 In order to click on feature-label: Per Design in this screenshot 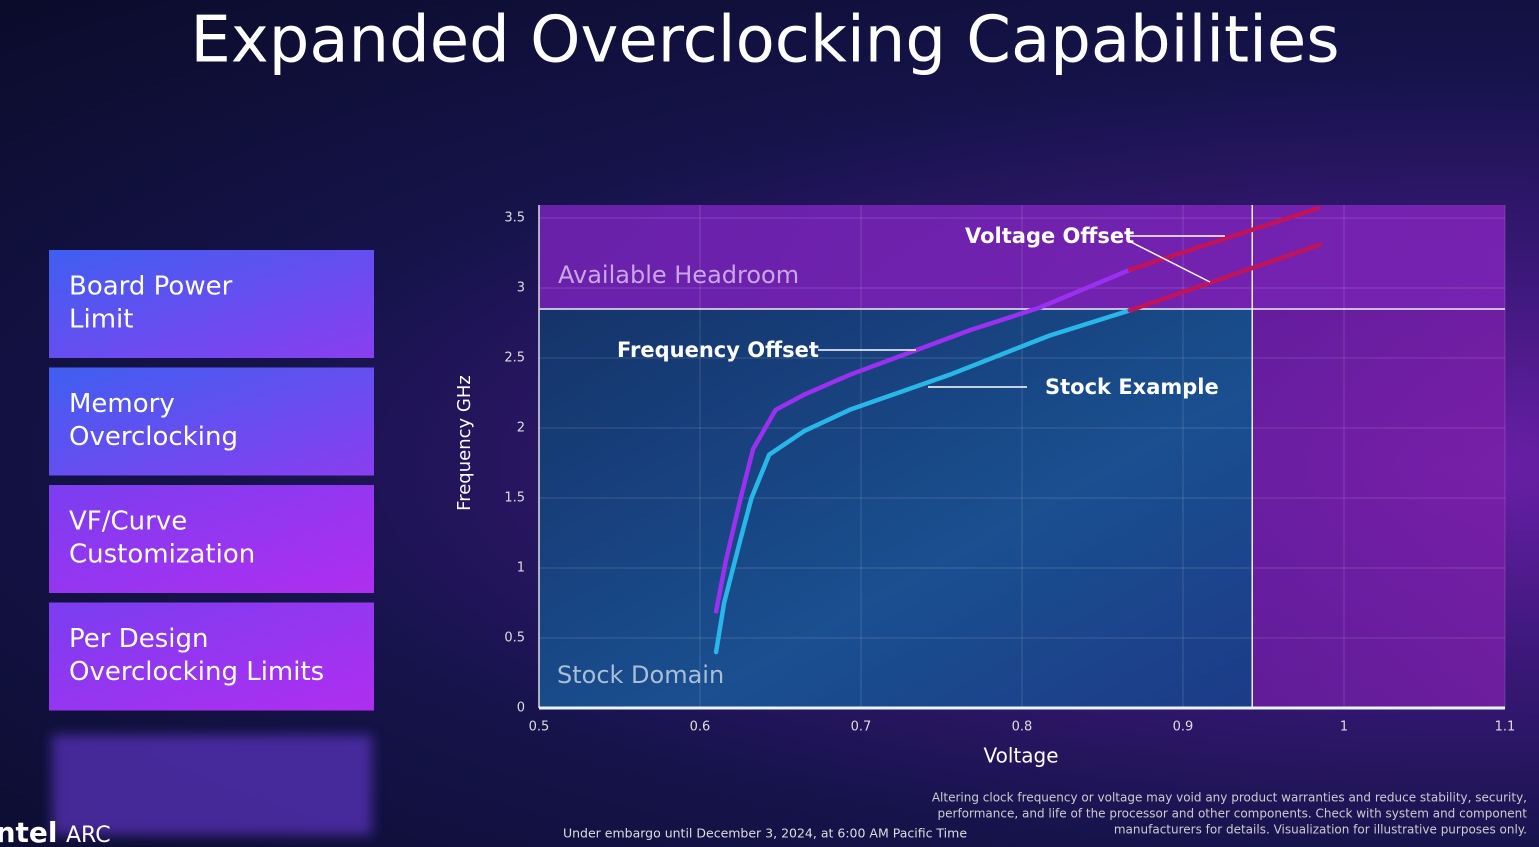, I will do `click(138, 639)`.